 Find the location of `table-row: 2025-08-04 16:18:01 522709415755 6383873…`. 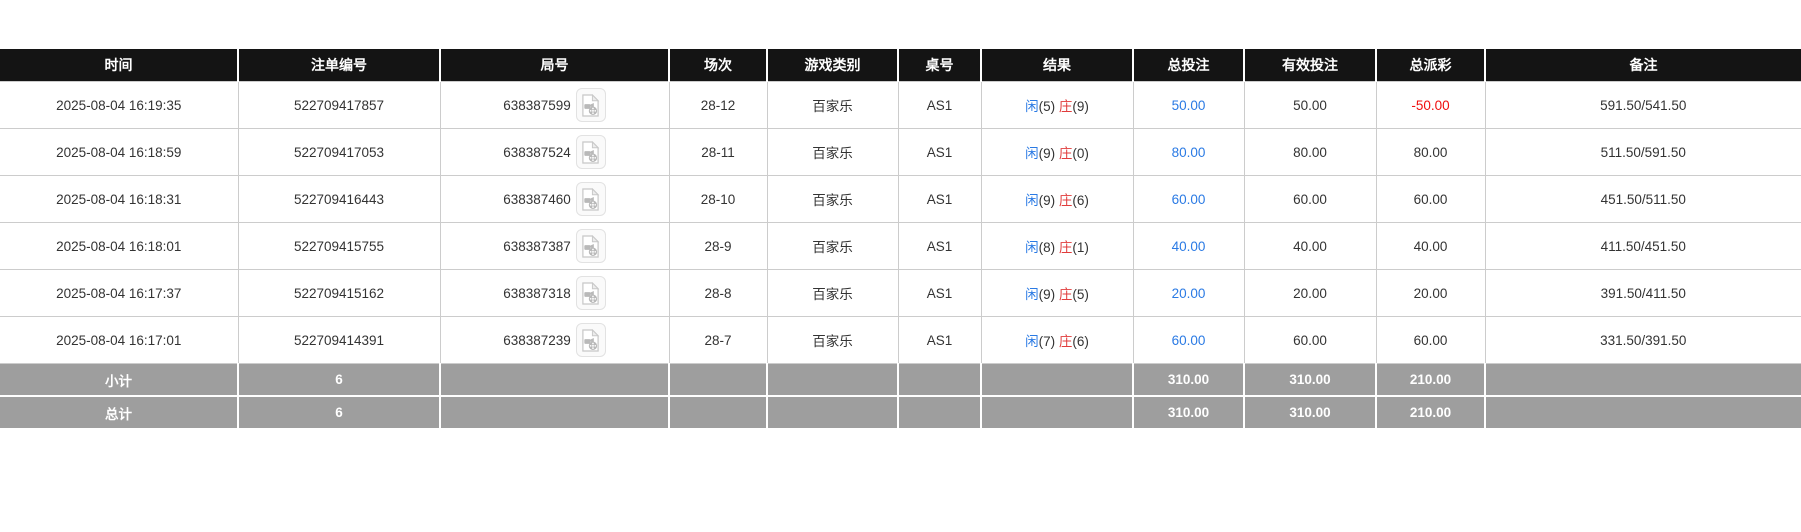

table-row: 2025-08-04 16:18:01 522709415755 6383873… is located at coordinates (900, 246).